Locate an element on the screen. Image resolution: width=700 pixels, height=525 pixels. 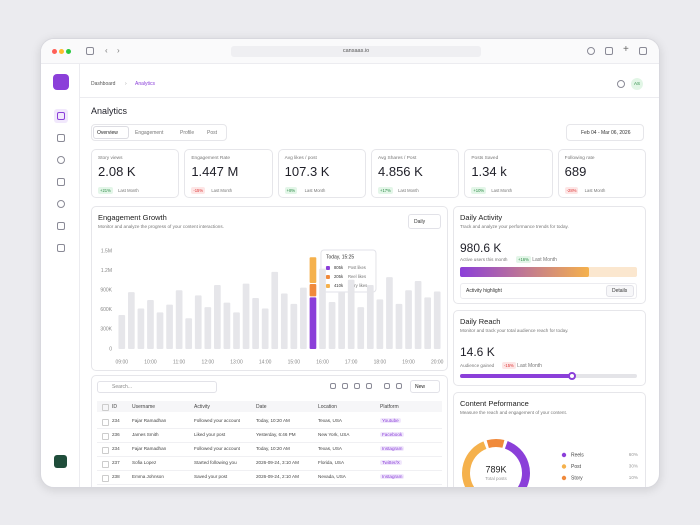
tab: Post is located at coordinates (212, 133).